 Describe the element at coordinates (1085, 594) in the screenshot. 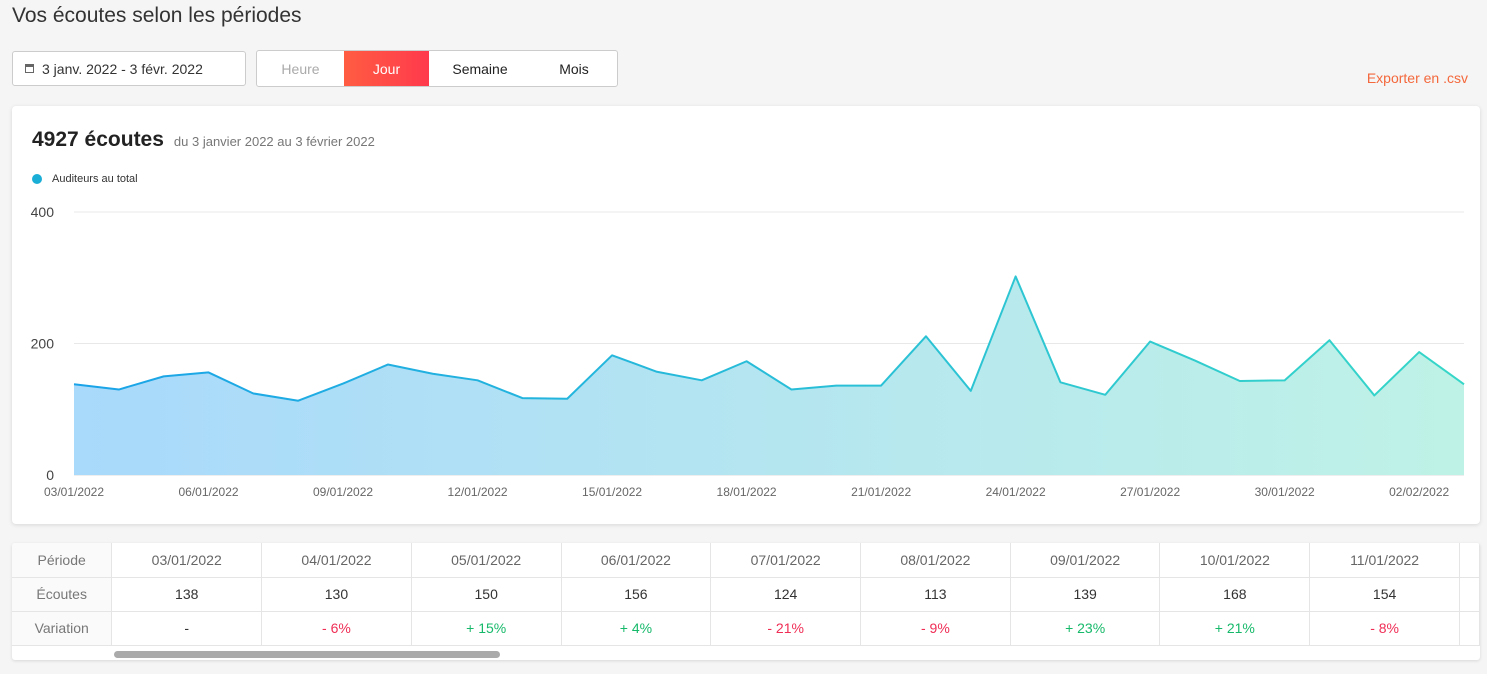

I see `table-cell: 139` at that location.